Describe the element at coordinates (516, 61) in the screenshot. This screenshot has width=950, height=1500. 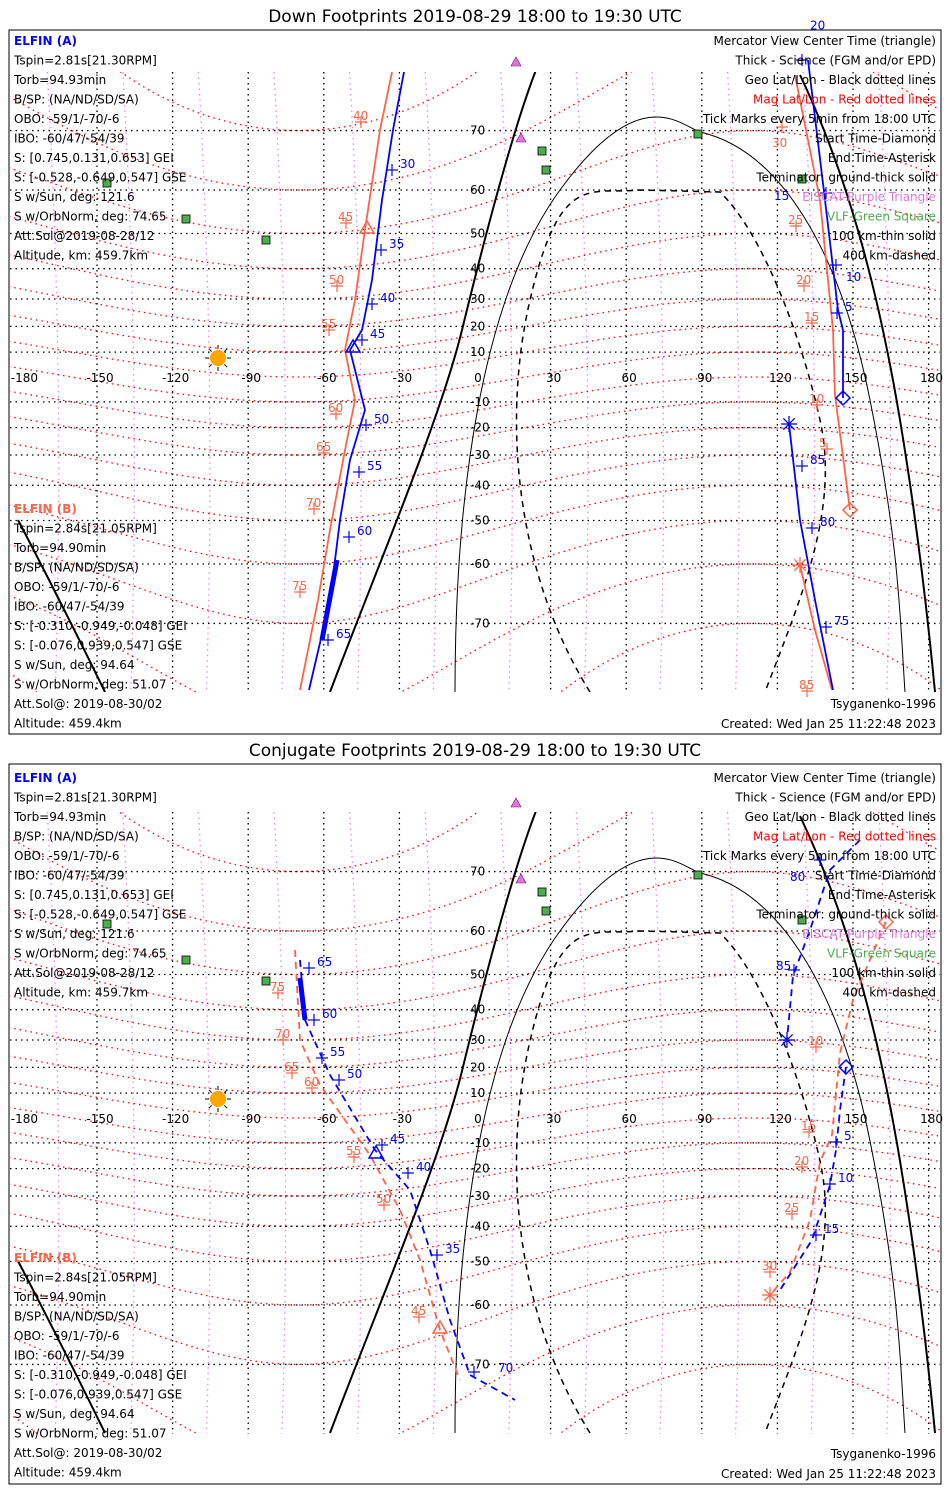
I see `eiscat-triangle` at that location.